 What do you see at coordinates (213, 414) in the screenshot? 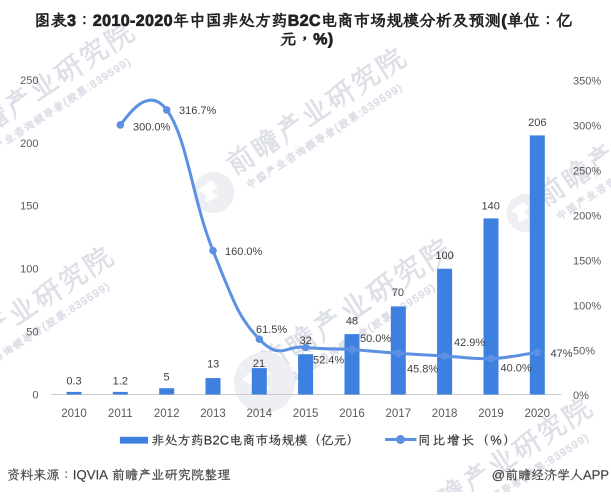
I see `svg-text: 2013` at bounding box center [213, 414].